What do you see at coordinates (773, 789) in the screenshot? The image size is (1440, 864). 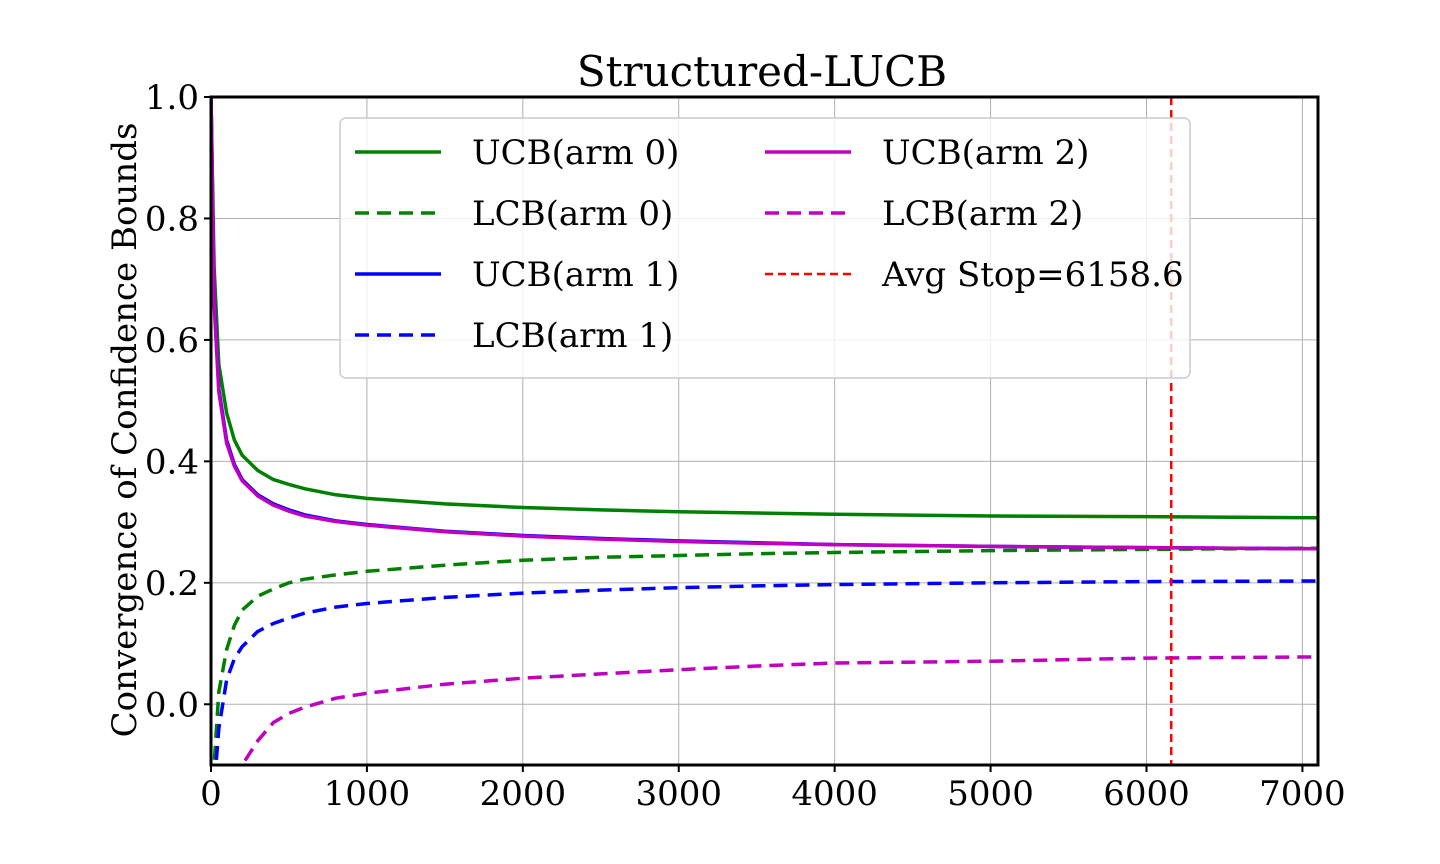 I see `x-axis-ticks: 0 1000 2000 3000 4000 5000 6000 7000` at bounding box center [773, 789].